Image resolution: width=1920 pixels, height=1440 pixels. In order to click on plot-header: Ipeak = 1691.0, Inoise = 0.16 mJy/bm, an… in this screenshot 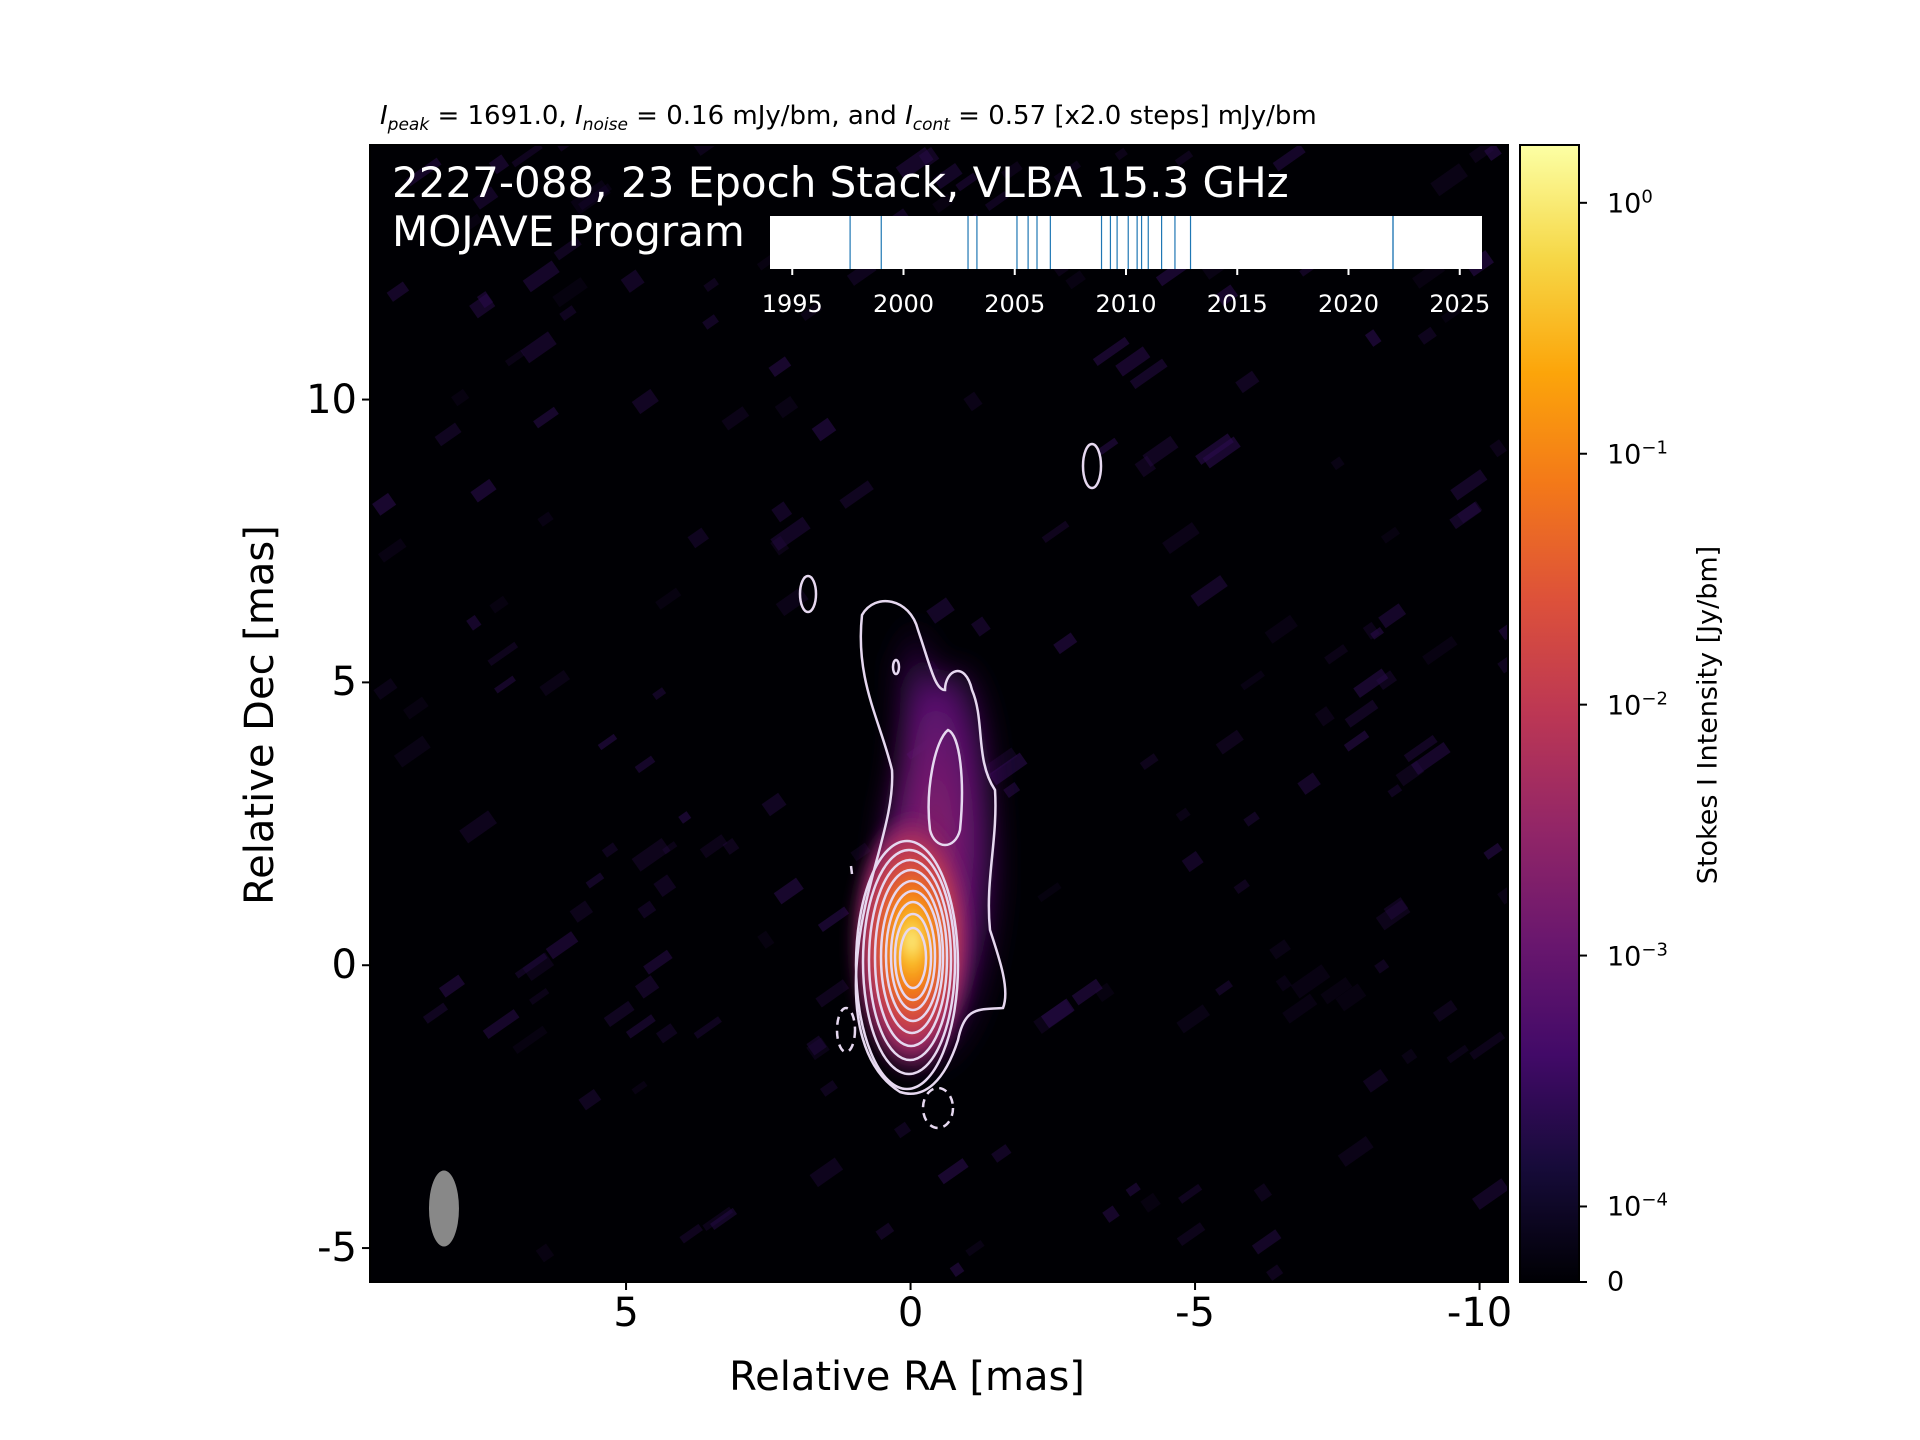, I will do `click(848, 118)`.